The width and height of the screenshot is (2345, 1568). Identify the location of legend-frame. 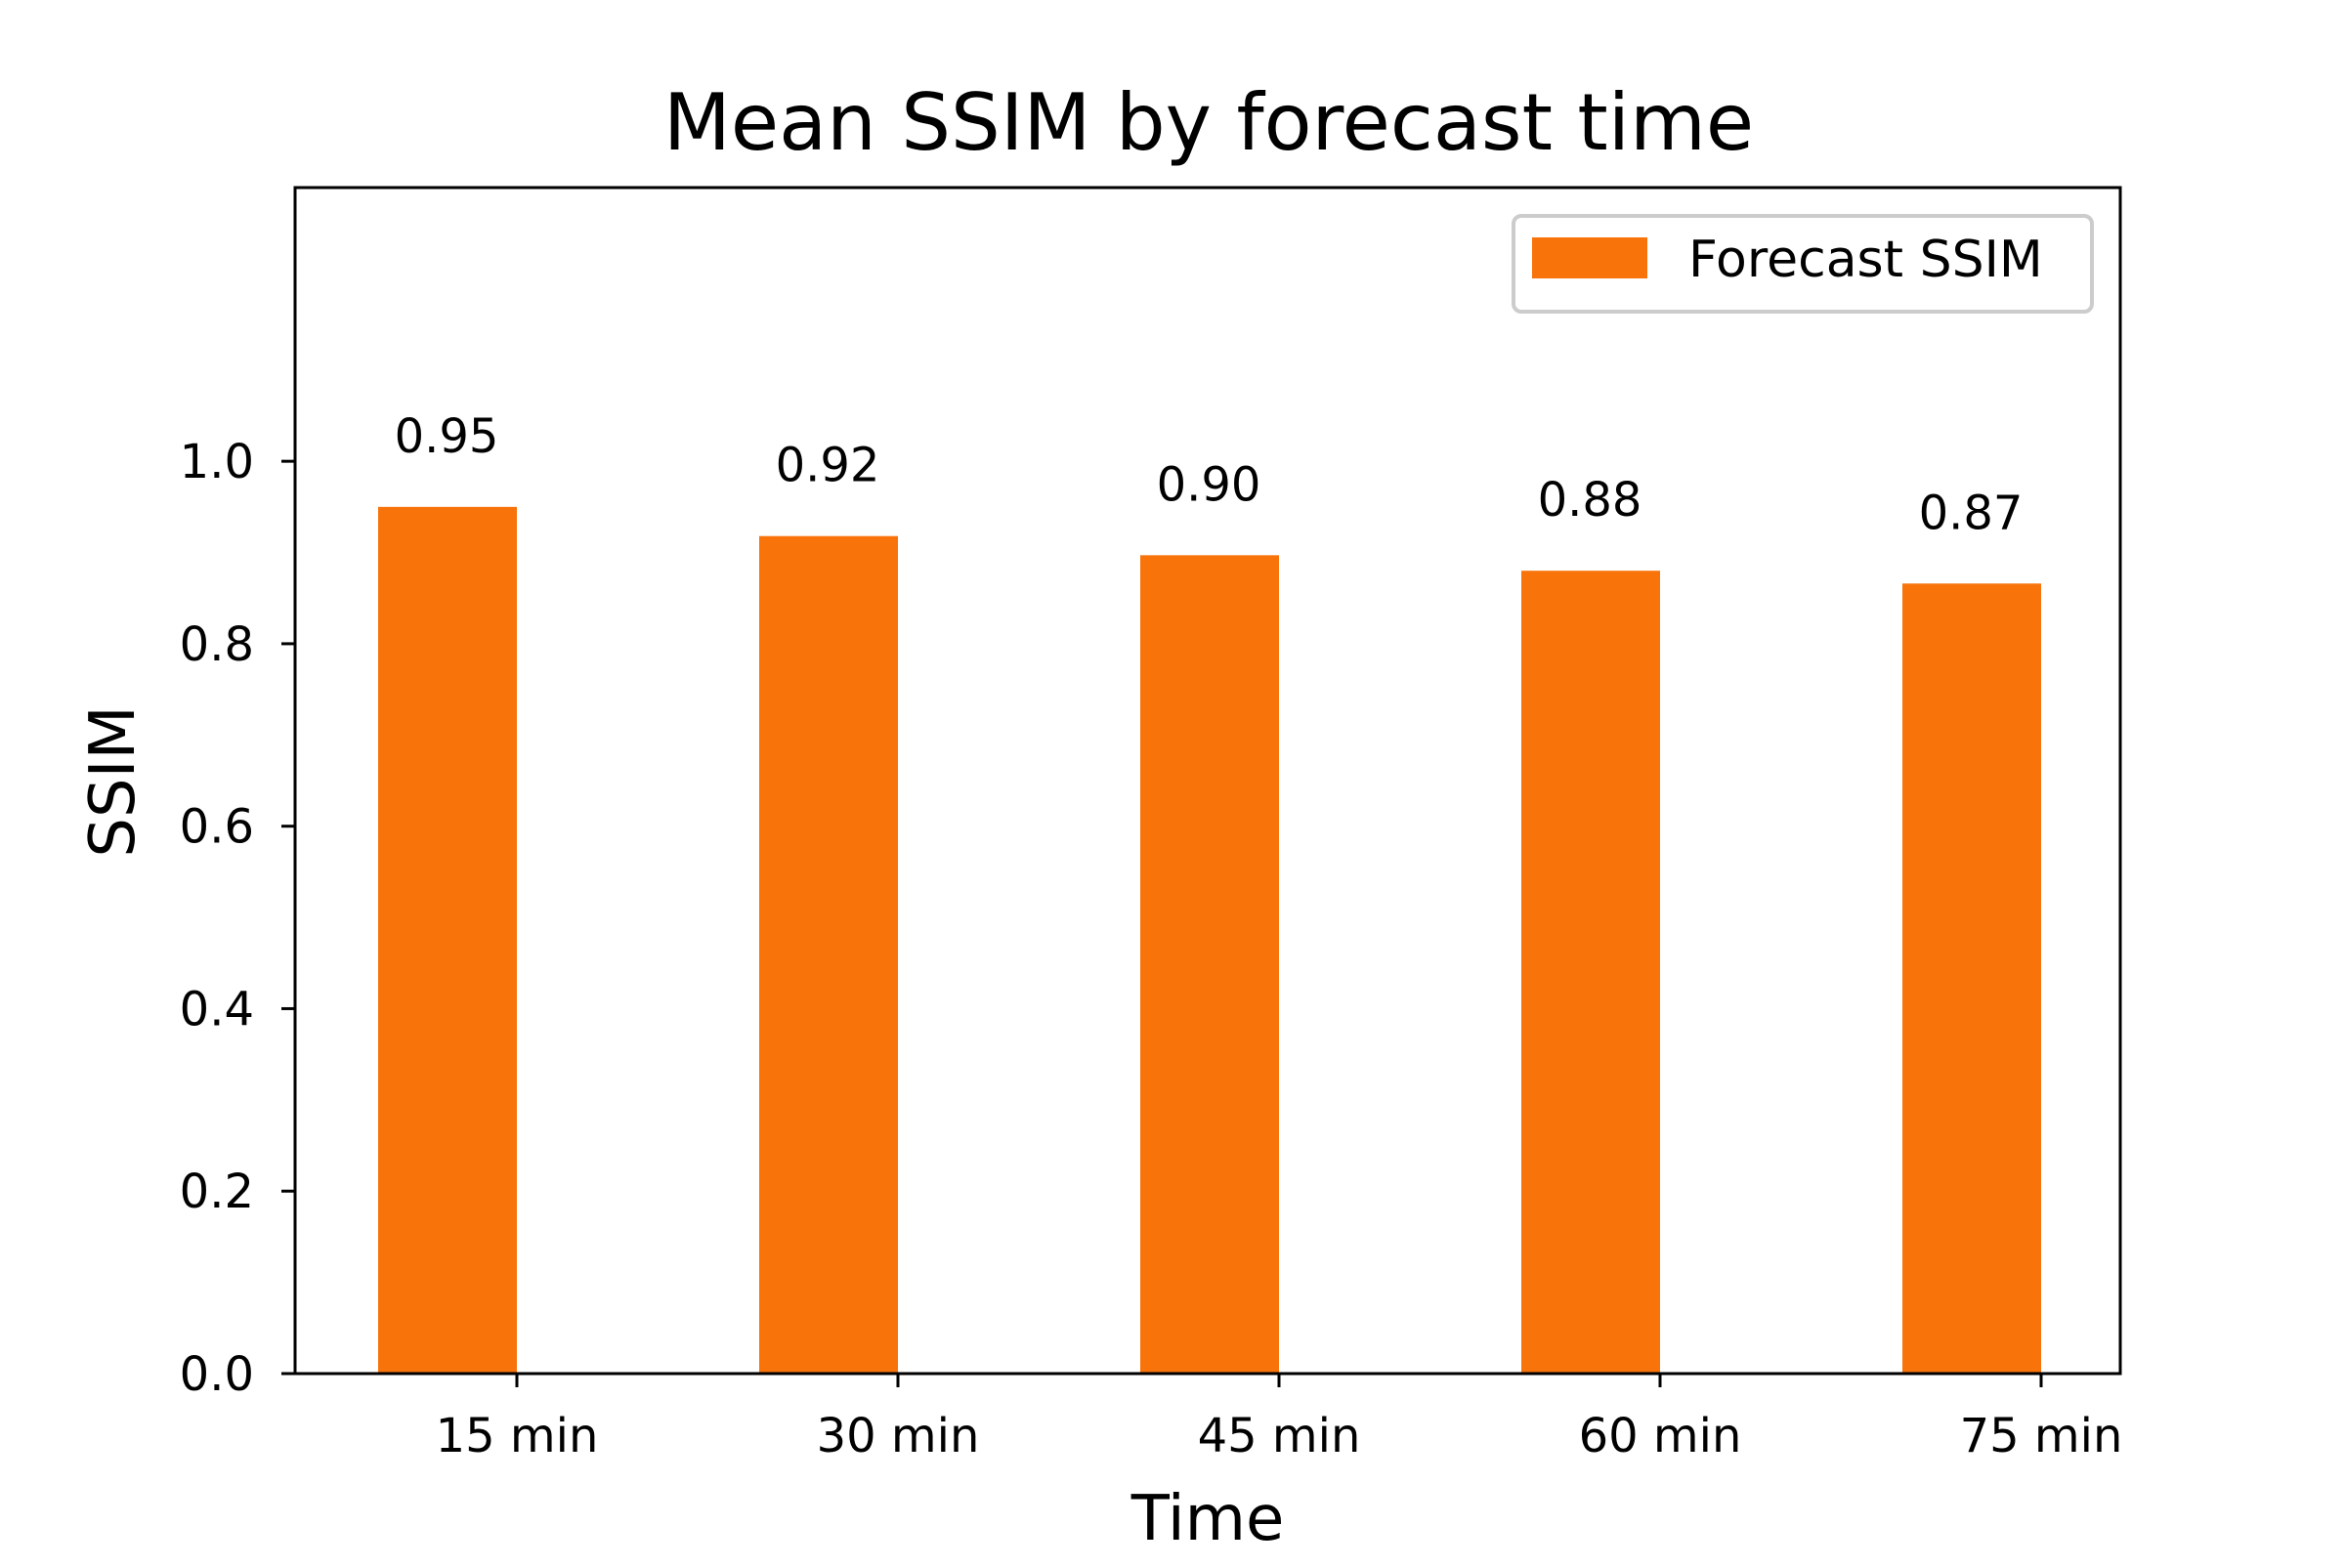
(1803, 264).